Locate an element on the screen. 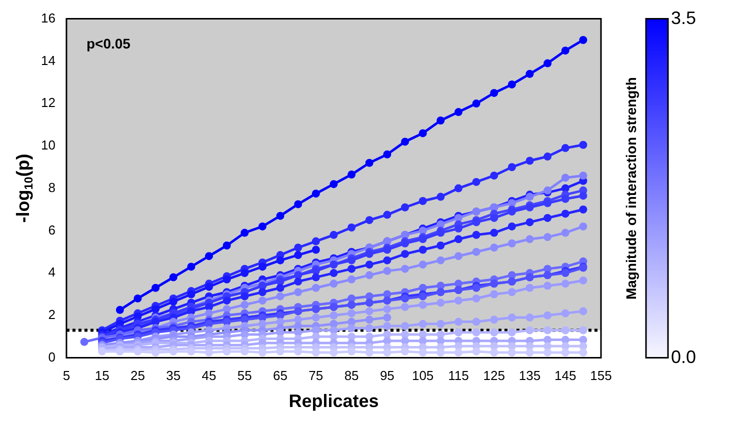 The height and width of the screenshot is (425, 729). y-tick-label: 0 is located at coordinates (52, 356).